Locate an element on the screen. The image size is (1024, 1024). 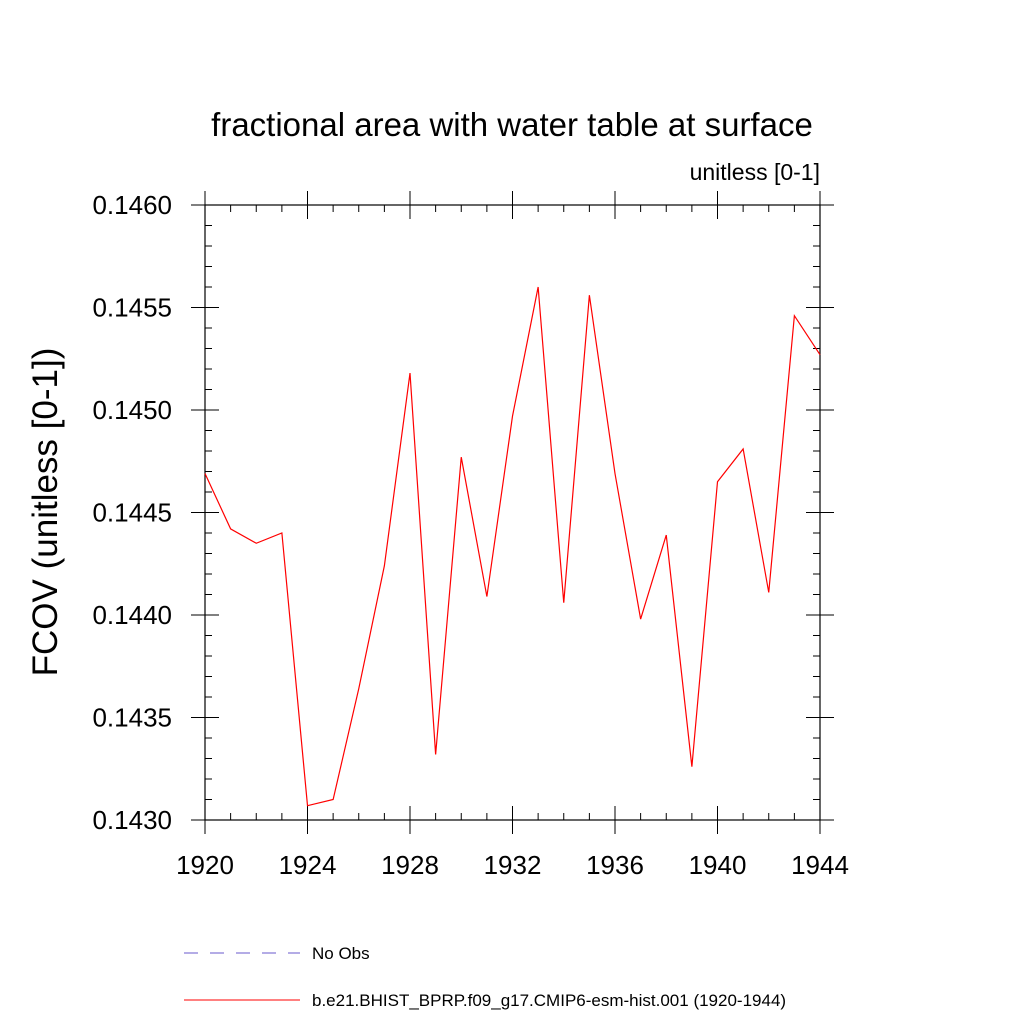
x-tick-label: 1944 is located at coordinates (820, 865).